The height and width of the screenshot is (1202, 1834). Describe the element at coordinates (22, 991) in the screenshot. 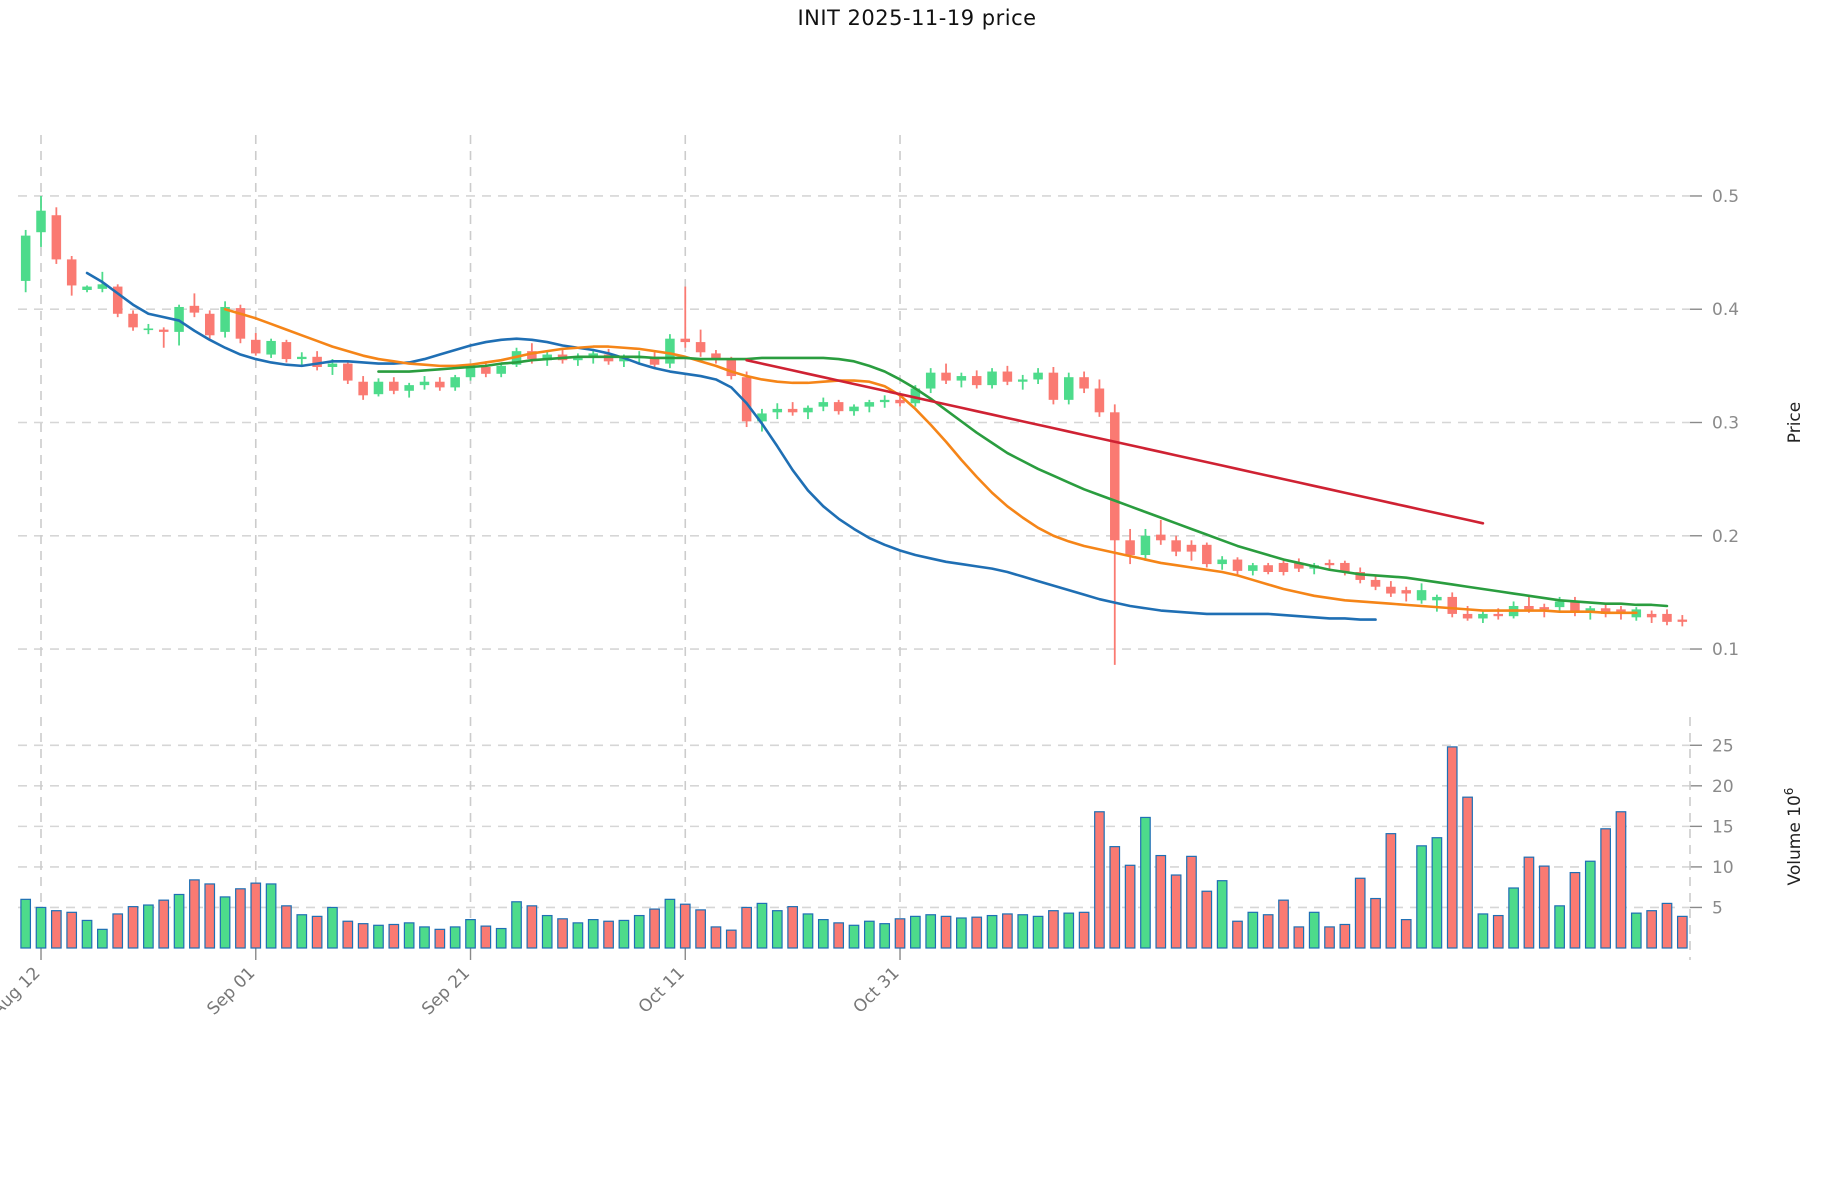

I see `x-tick-label: Aug 12` at that location.